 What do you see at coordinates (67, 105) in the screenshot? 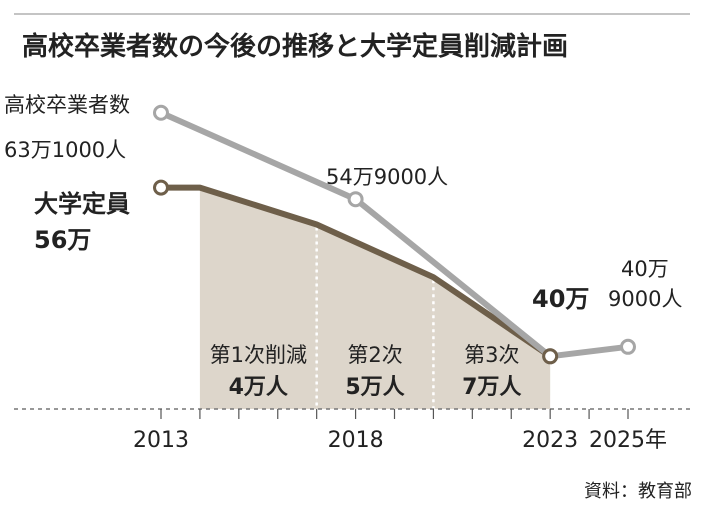
I see `graduates-series-label: 高校卒業者数` at bounding box center [67, 105].